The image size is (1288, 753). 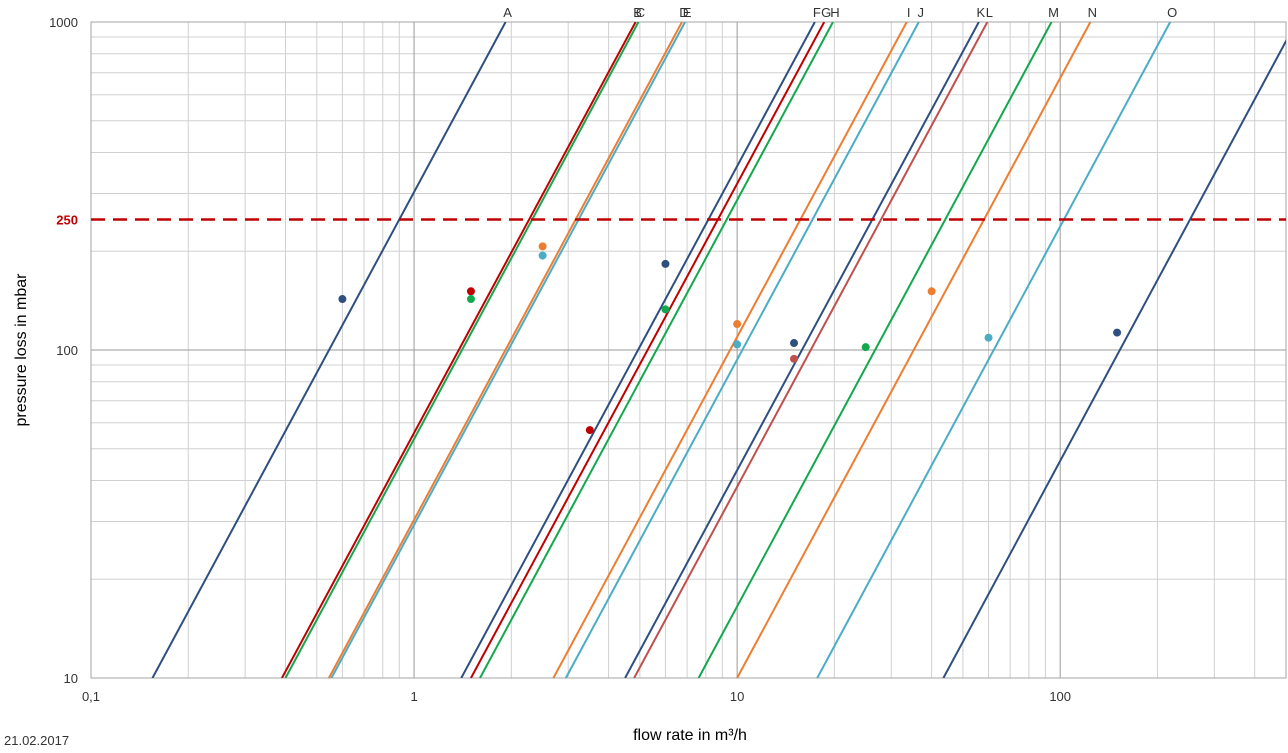 What do you see at coordinates (507, 12) in the screenshot?
I see `series-label-a: A` at bounding box center [507, 12].